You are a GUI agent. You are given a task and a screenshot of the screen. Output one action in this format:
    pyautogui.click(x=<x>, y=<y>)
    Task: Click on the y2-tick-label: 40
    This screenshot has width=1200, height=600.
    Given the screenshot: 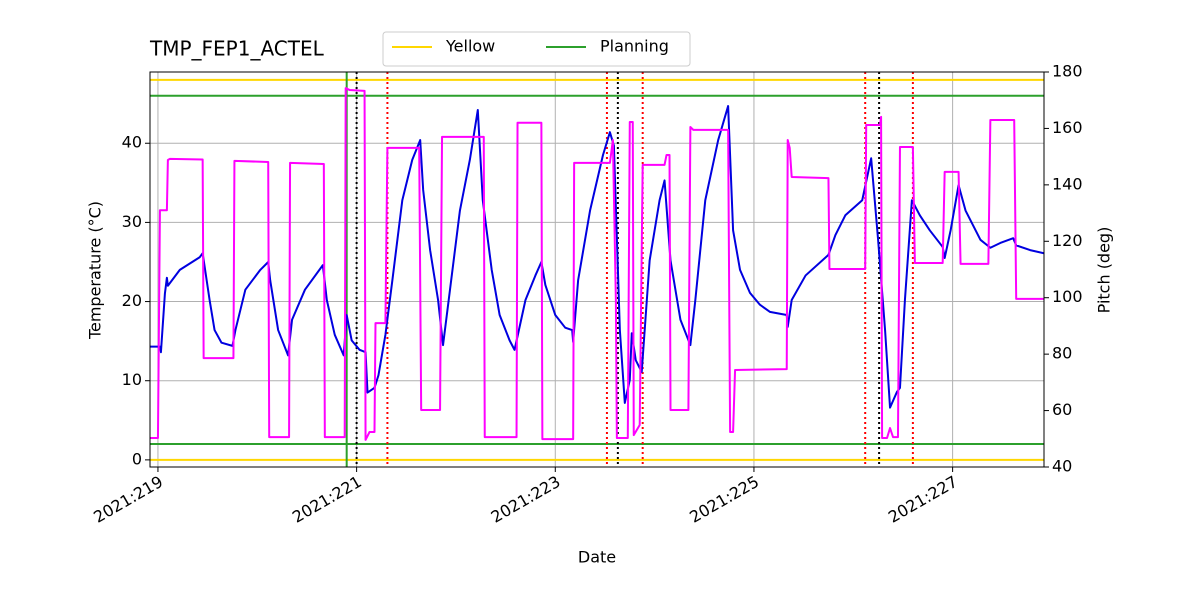 What is the action you would take?
    pyautogui.click(x=1062, y=466)
    